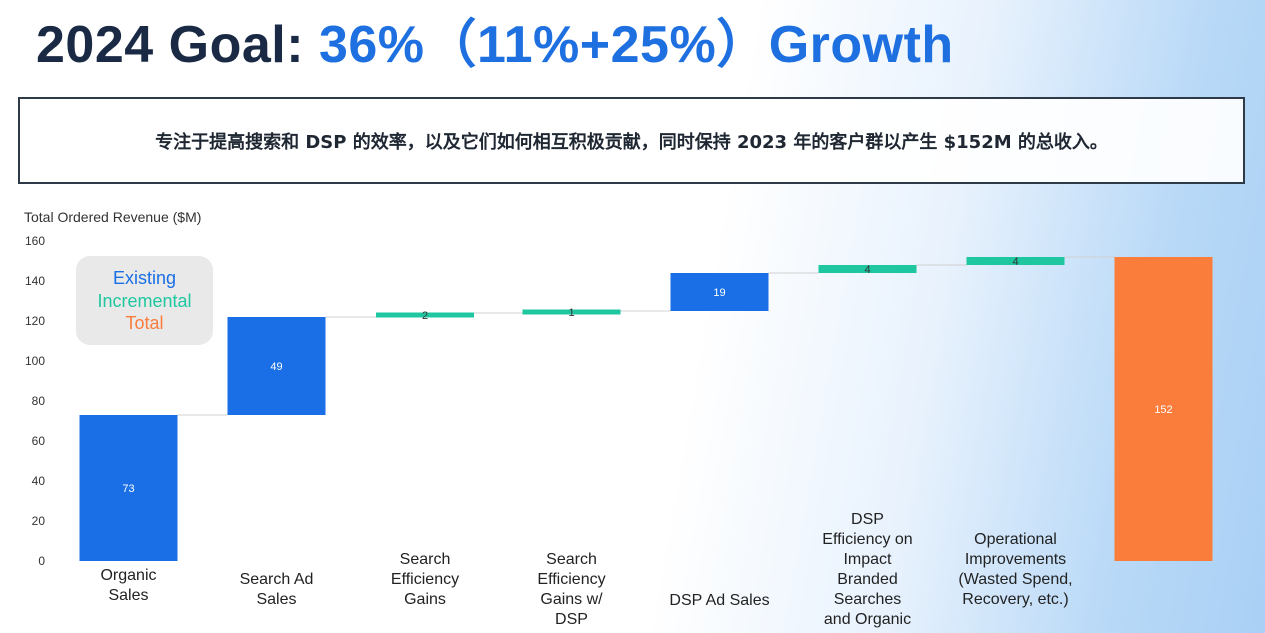 Image resolution: width=1265 pixels, height=633 pixels. What do you see at coordinates (425, 579) in the screenshot?
I see `x-category-label: Search Efficiency Gains` at bounding box center [425, 579].